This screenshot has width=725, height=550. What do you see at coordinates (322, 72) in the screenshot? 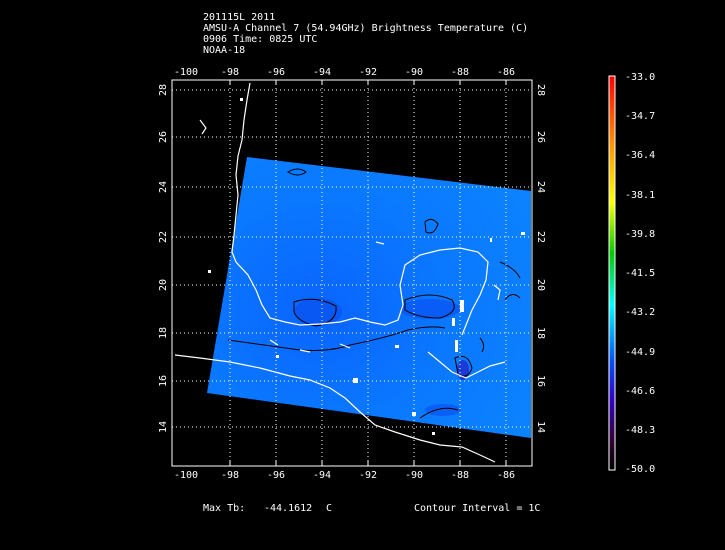
I see `lon-tick-top: -94` at bounding box center [322, 72].